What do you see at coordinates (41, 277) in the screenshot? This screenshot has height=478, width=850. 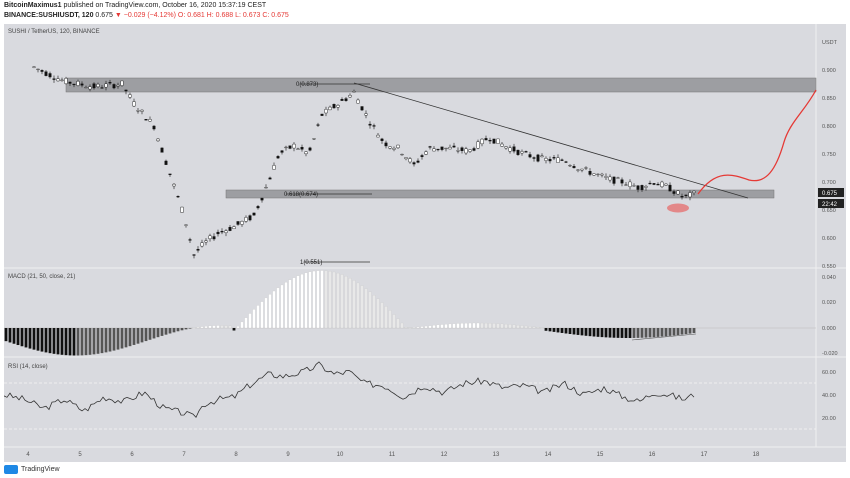 I see `macd-label: MACD (21, 50, close, 21)` at bounding box center [41, 277].